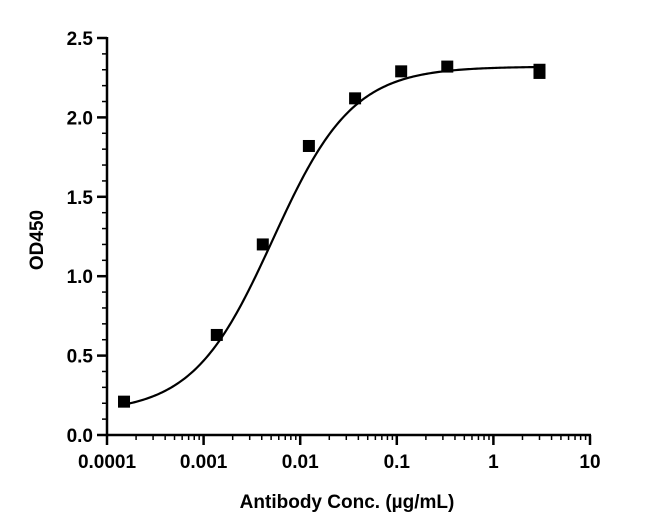  Describe the element at coordinates (300, 462) in the screenshot. I see `x-tick-label: 0.01` at that location.